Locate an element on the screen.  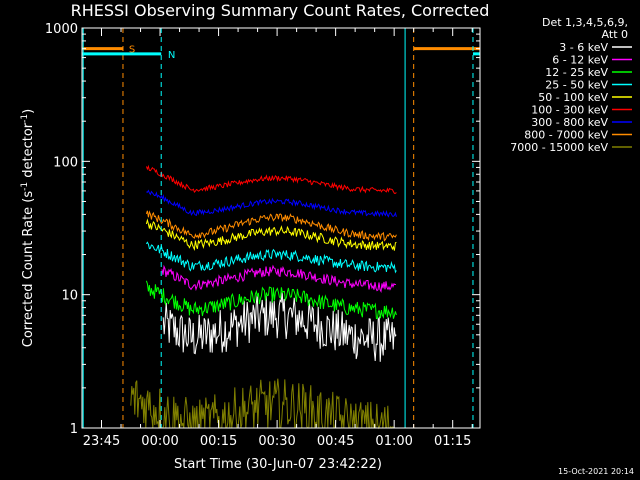
legend-label-1: 6 - 12 keV is located at coordinates (580, 60).